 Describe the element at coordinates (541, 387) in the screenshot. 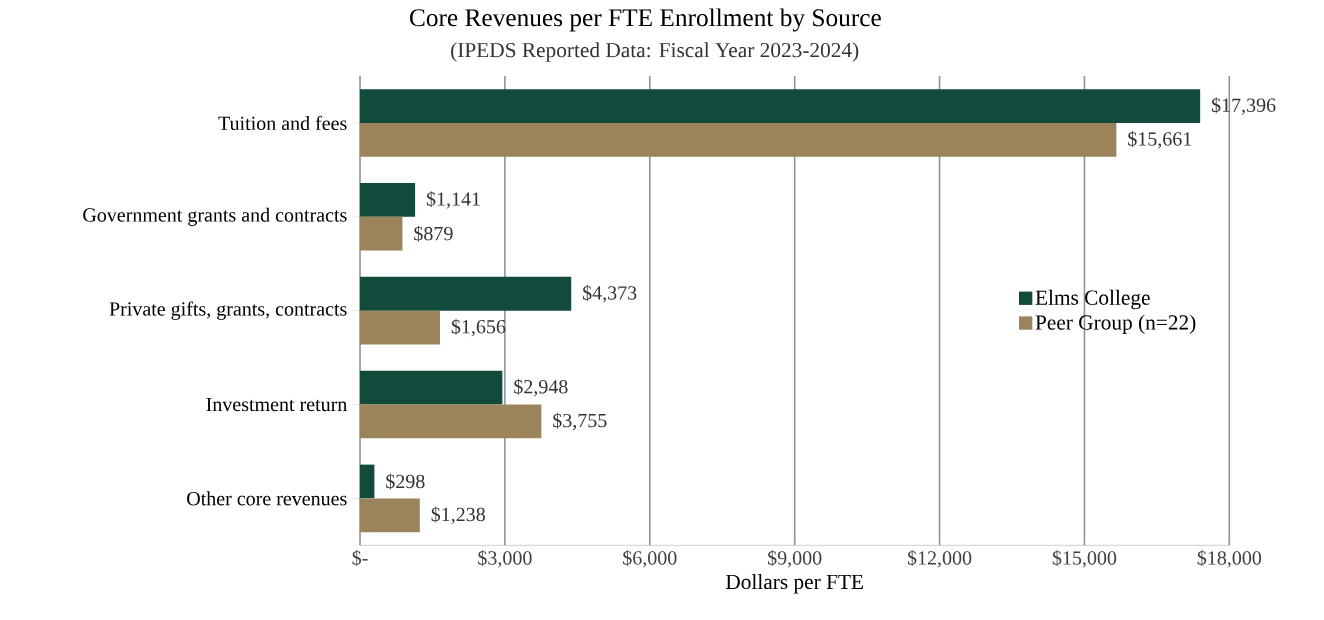

I see `data-label: $2,948` at that location.